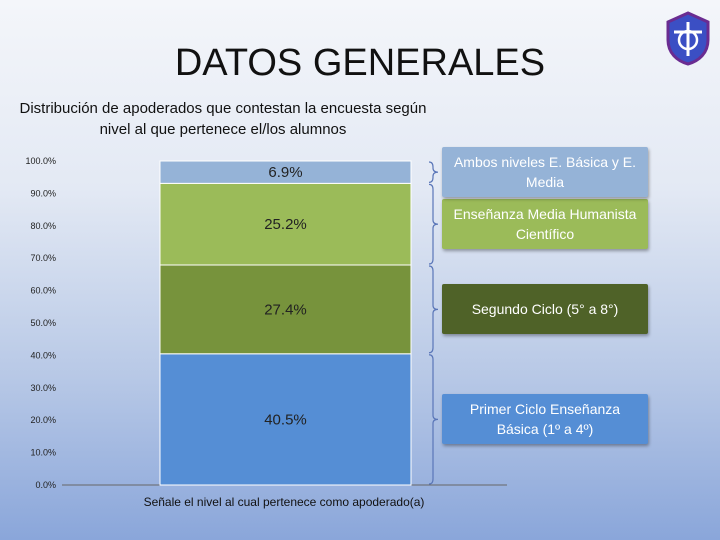 The height and width of the screenshot is (540, 720). What do you see at coordinates (43, 193) in the screenshot?
I see `y-tick-label: 90.0%` at bounding box center [43, 193].